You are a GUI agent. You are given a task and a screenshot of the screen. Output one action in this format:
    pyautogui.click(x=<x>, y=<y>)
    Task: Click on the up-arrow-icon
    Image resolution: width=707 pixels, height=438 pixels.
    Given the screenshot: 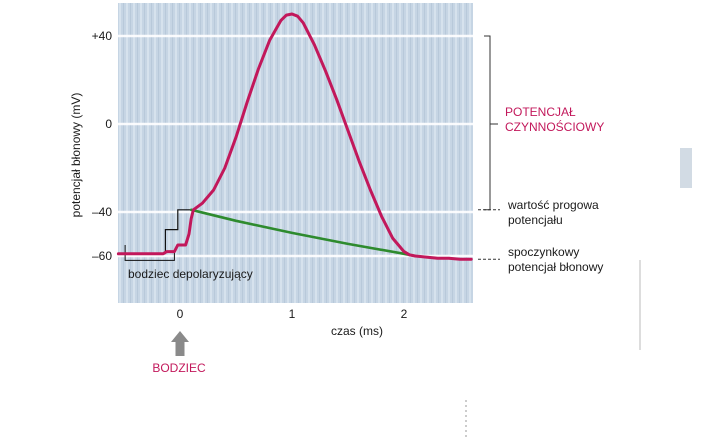 What is the action you would take?
    pyautogui.click(x=180, y=343)
    